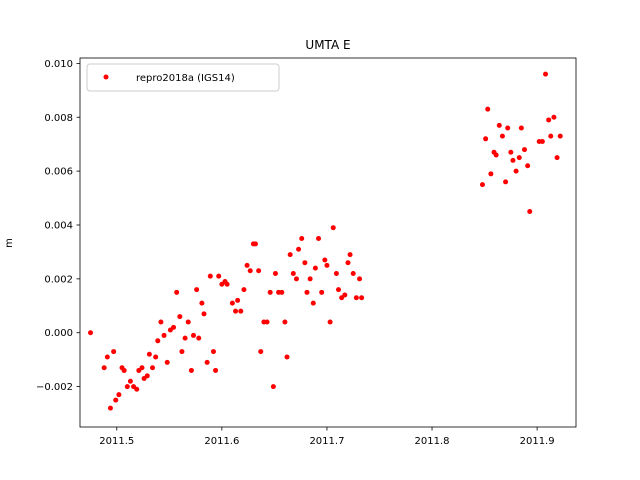  Describe the element at coordinates (58, 172) in the screenshot. I see `y-tick-label: 0.006` at that location.